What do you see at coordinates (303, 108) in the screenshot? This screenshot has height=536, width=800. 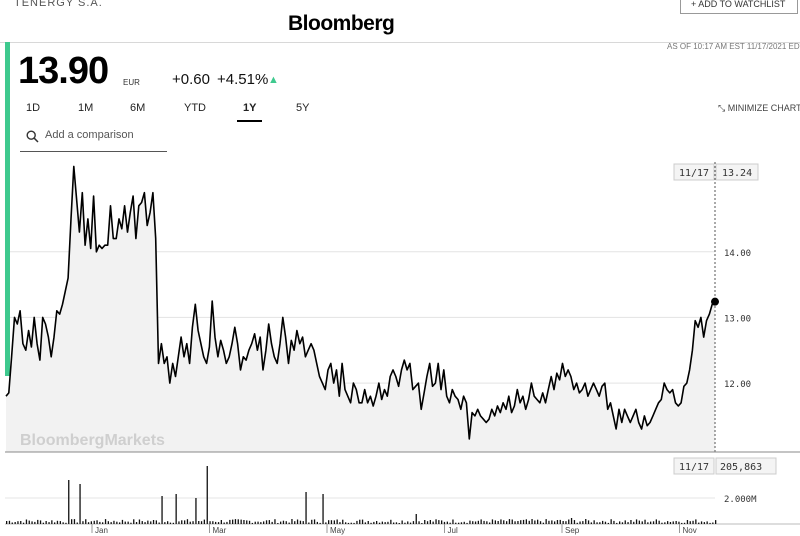 I see `tab-5y: 5Y` at bounding box center [303, 108].